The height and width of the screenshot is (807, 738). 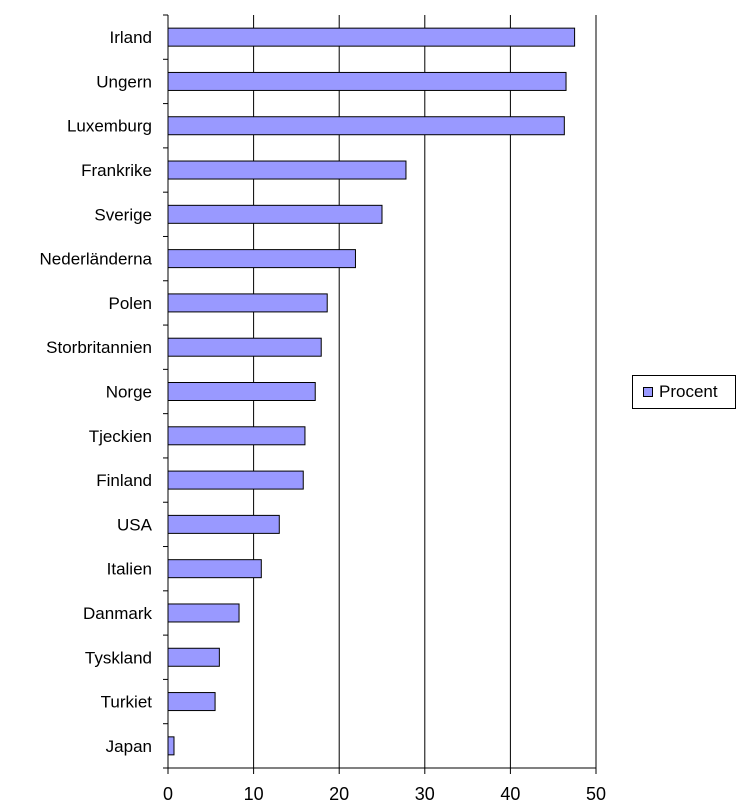 I want to click on category-label: Japan, so click(x=129, y=746).